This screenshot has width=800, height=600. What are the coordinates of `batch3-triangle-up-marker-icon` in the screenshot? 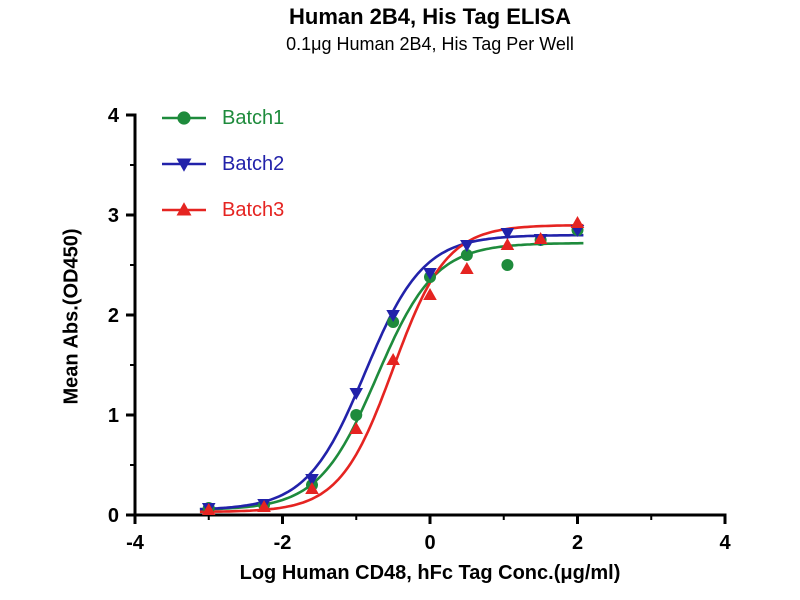 It's located at (184, 210).